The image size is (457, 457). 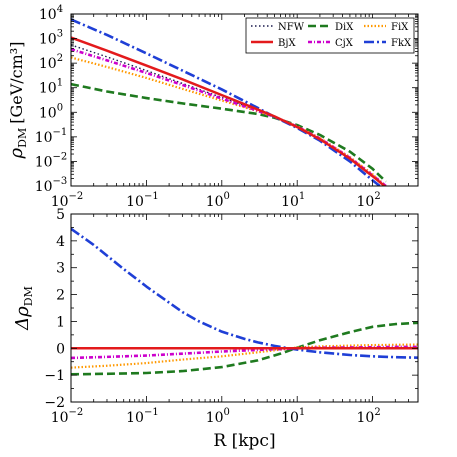 I want to click on y-tick-label: 0, so click(x=60, y=349).